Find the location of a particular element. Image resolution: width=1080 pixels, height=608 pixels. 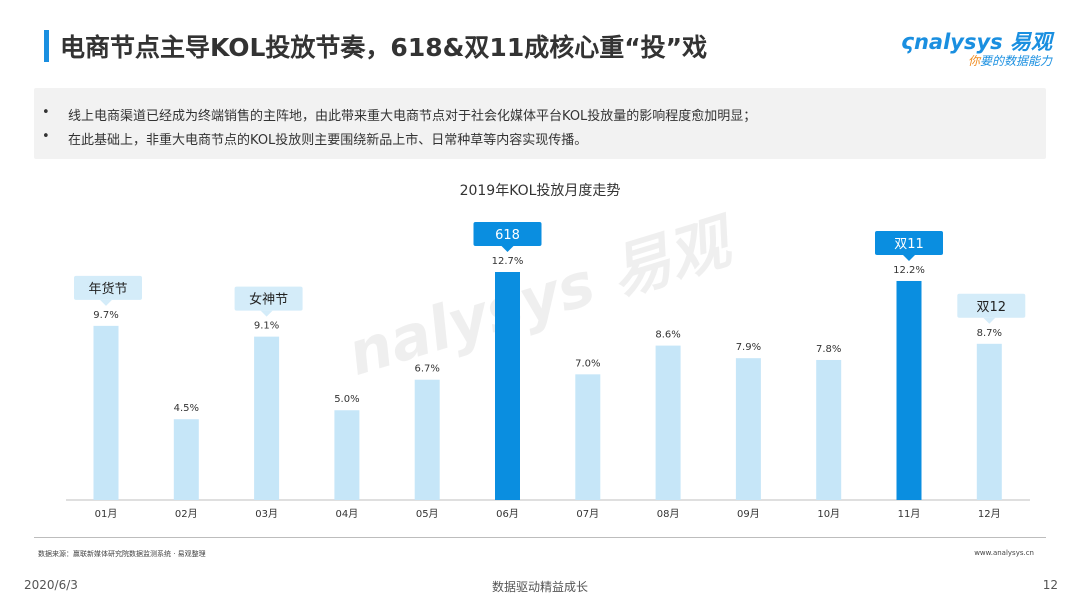

x-tick-label: 01月 is located at coordinates (106, 514).